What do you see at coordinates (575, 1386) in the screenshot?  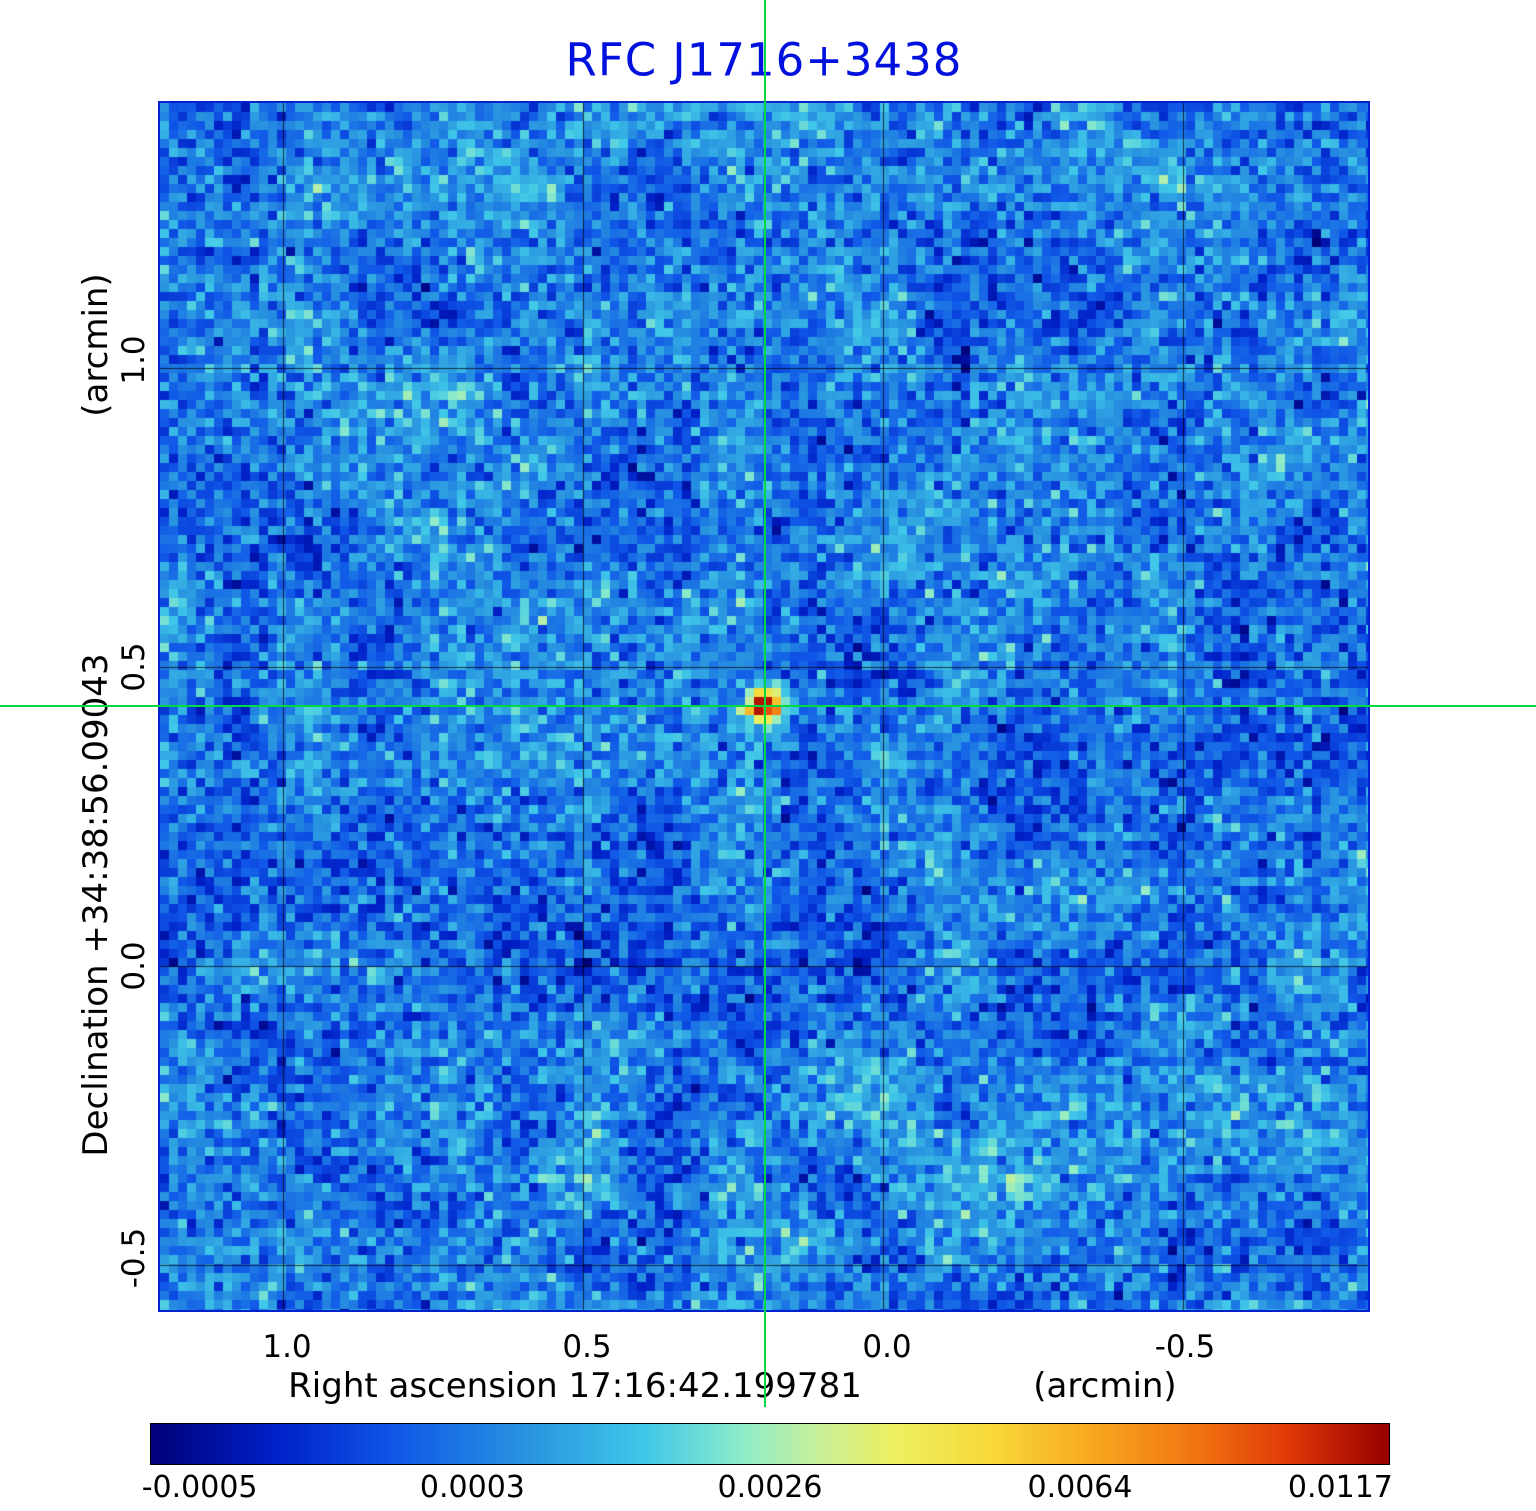 I see `x-axis-label: Right ascension 17:16:42.199781` at bounding box center [575, 1386].